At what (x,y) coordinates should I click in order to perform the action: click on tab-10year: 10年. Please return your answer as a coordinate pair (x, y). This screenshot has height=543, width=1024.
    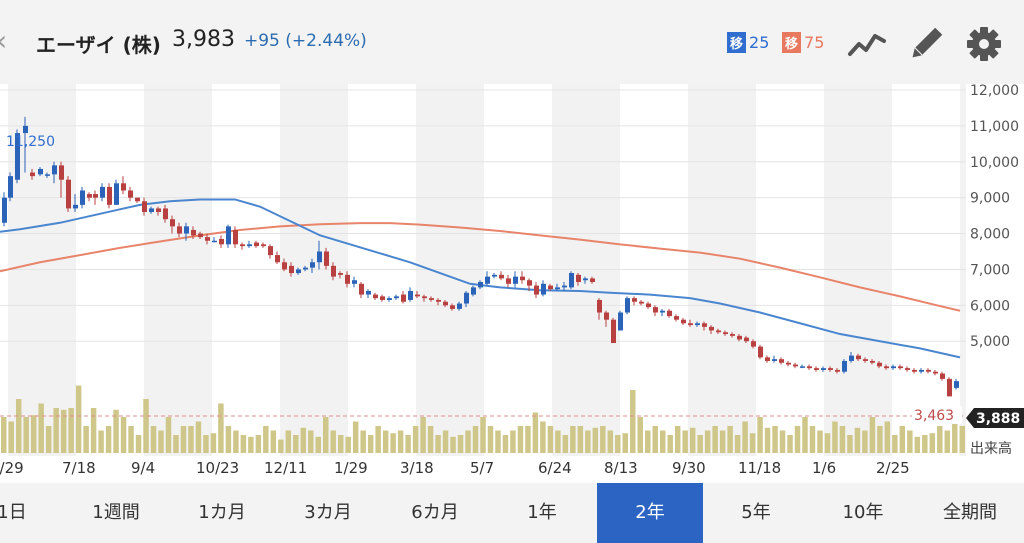
    Looking at the image, I should click on (863, 512).